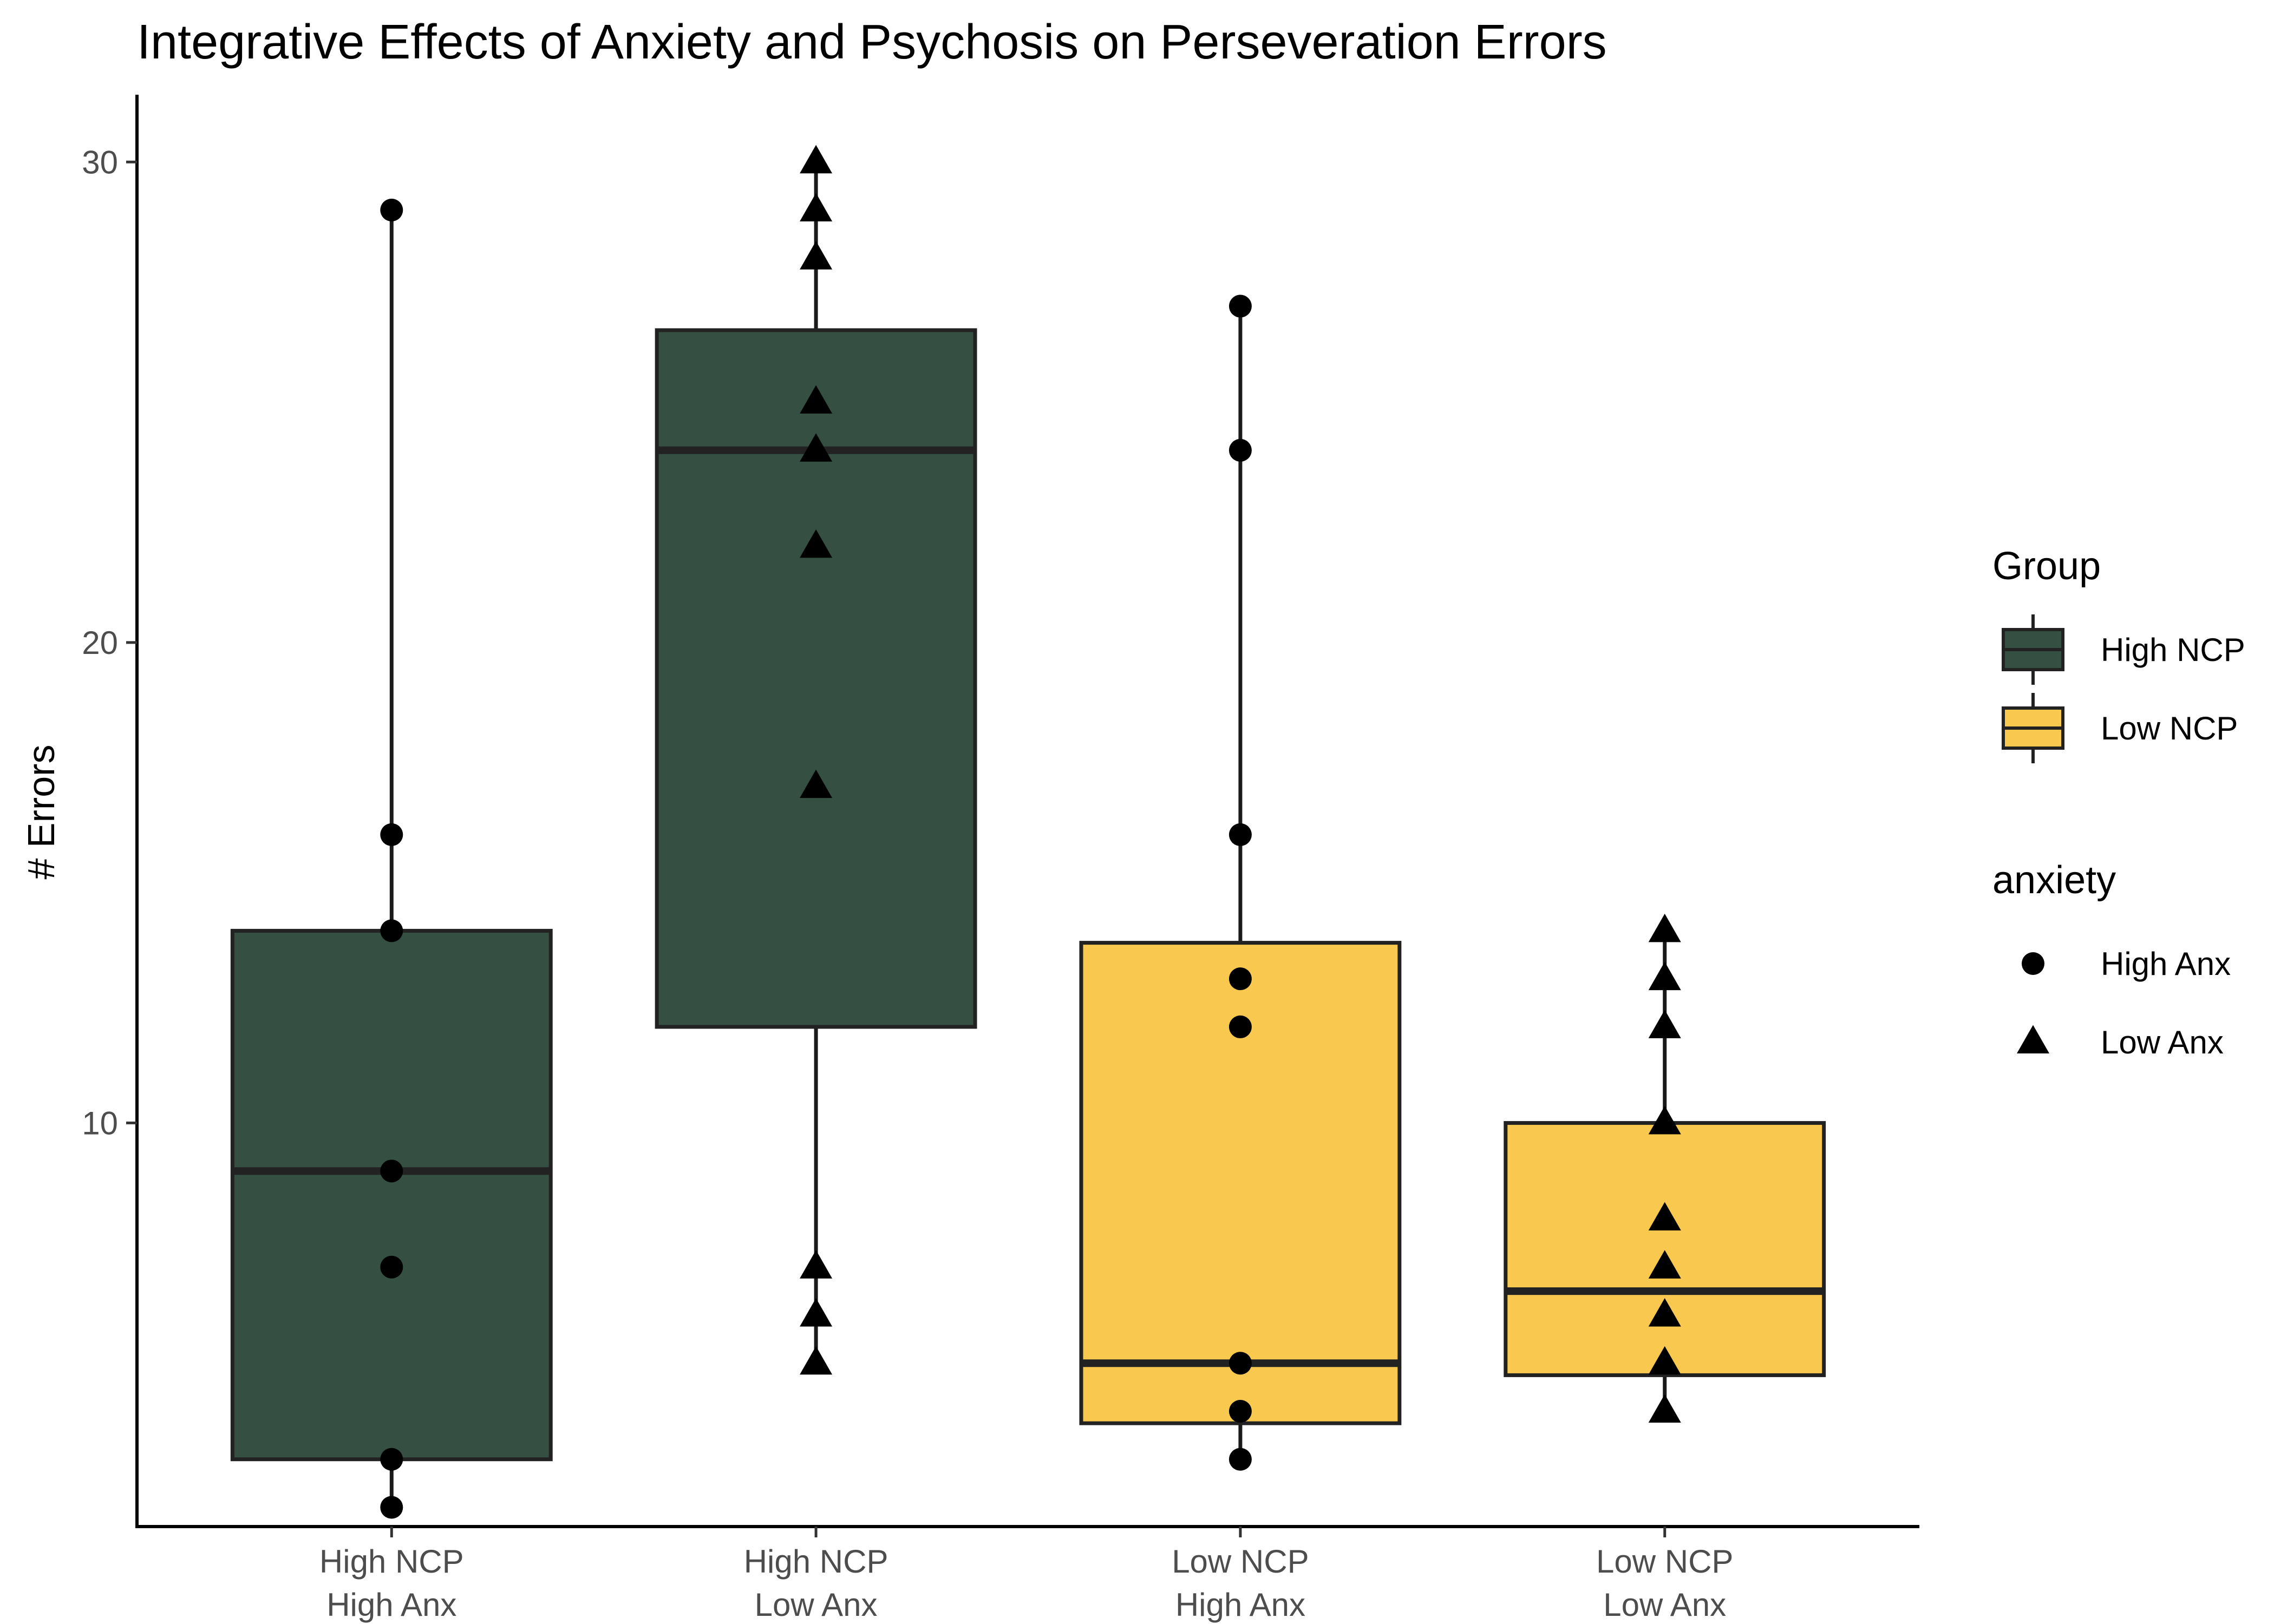  Describe the element at coordinates (41, 812) in the screenshot. I see `y-axis-title: # Errors` at that location.